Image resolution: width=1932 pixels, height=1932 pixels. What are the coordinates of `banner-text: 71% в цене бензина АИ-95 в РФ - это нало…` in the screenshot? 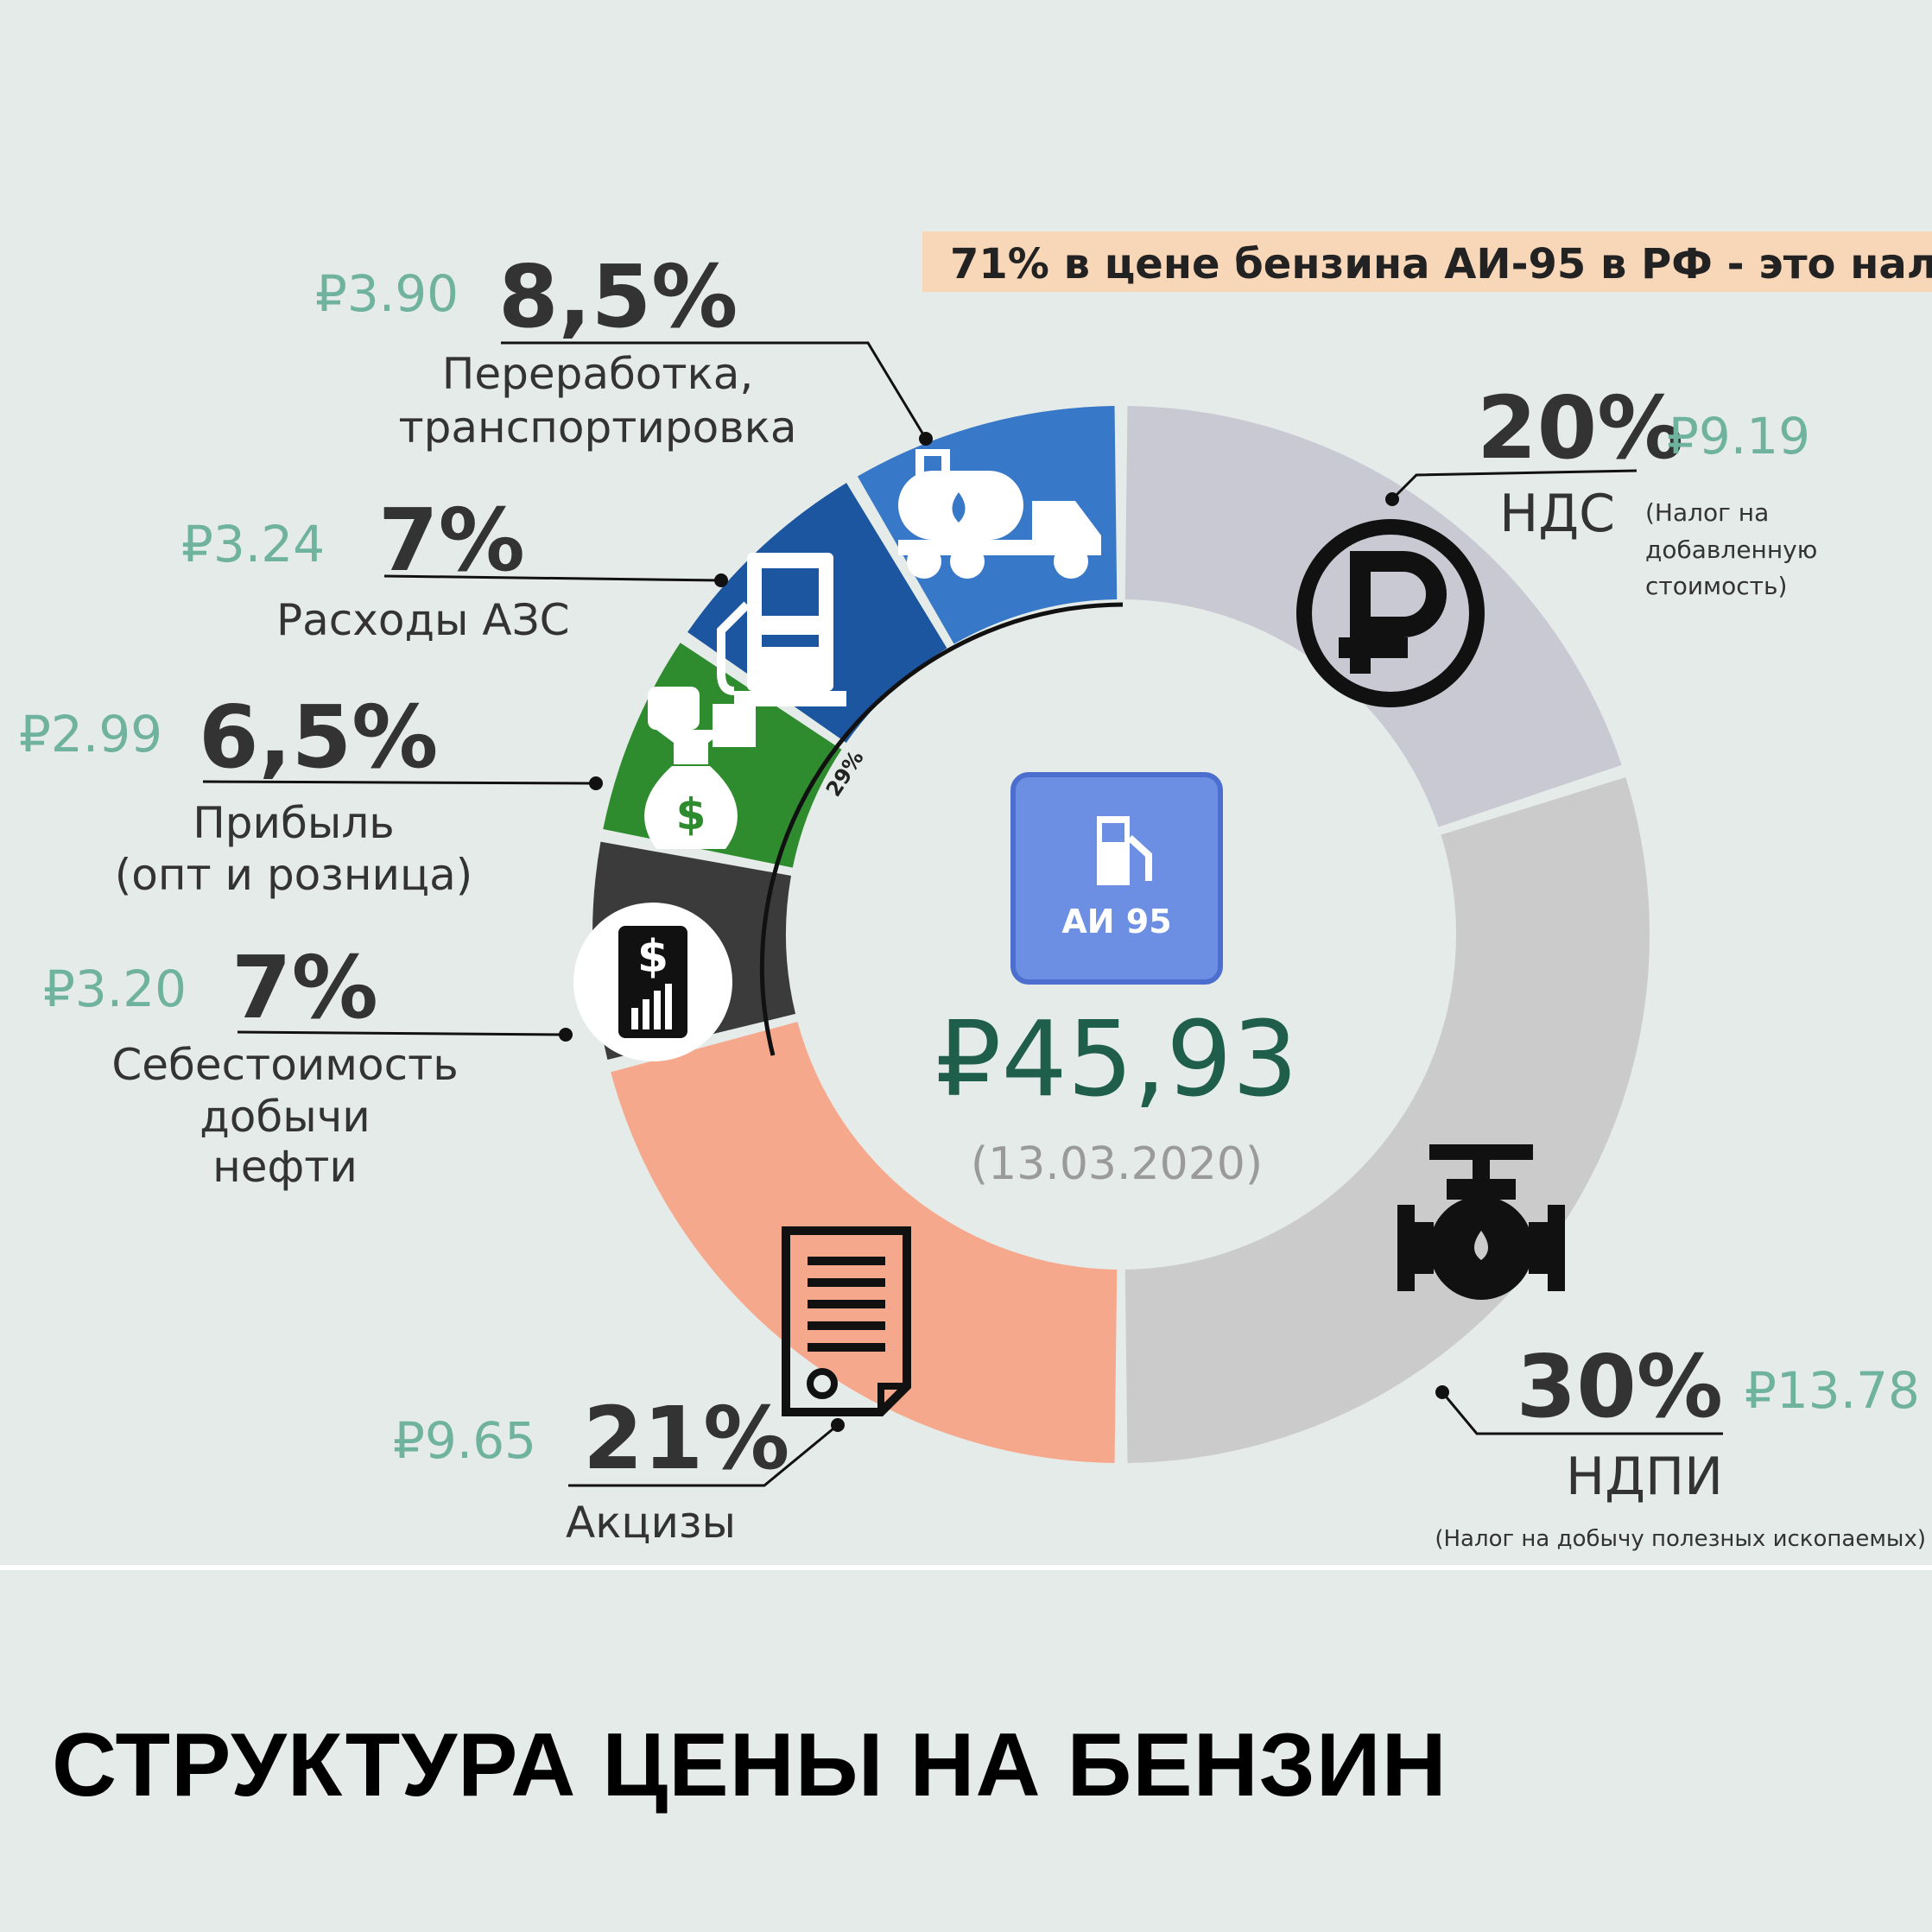 It's located at (1441, 264).